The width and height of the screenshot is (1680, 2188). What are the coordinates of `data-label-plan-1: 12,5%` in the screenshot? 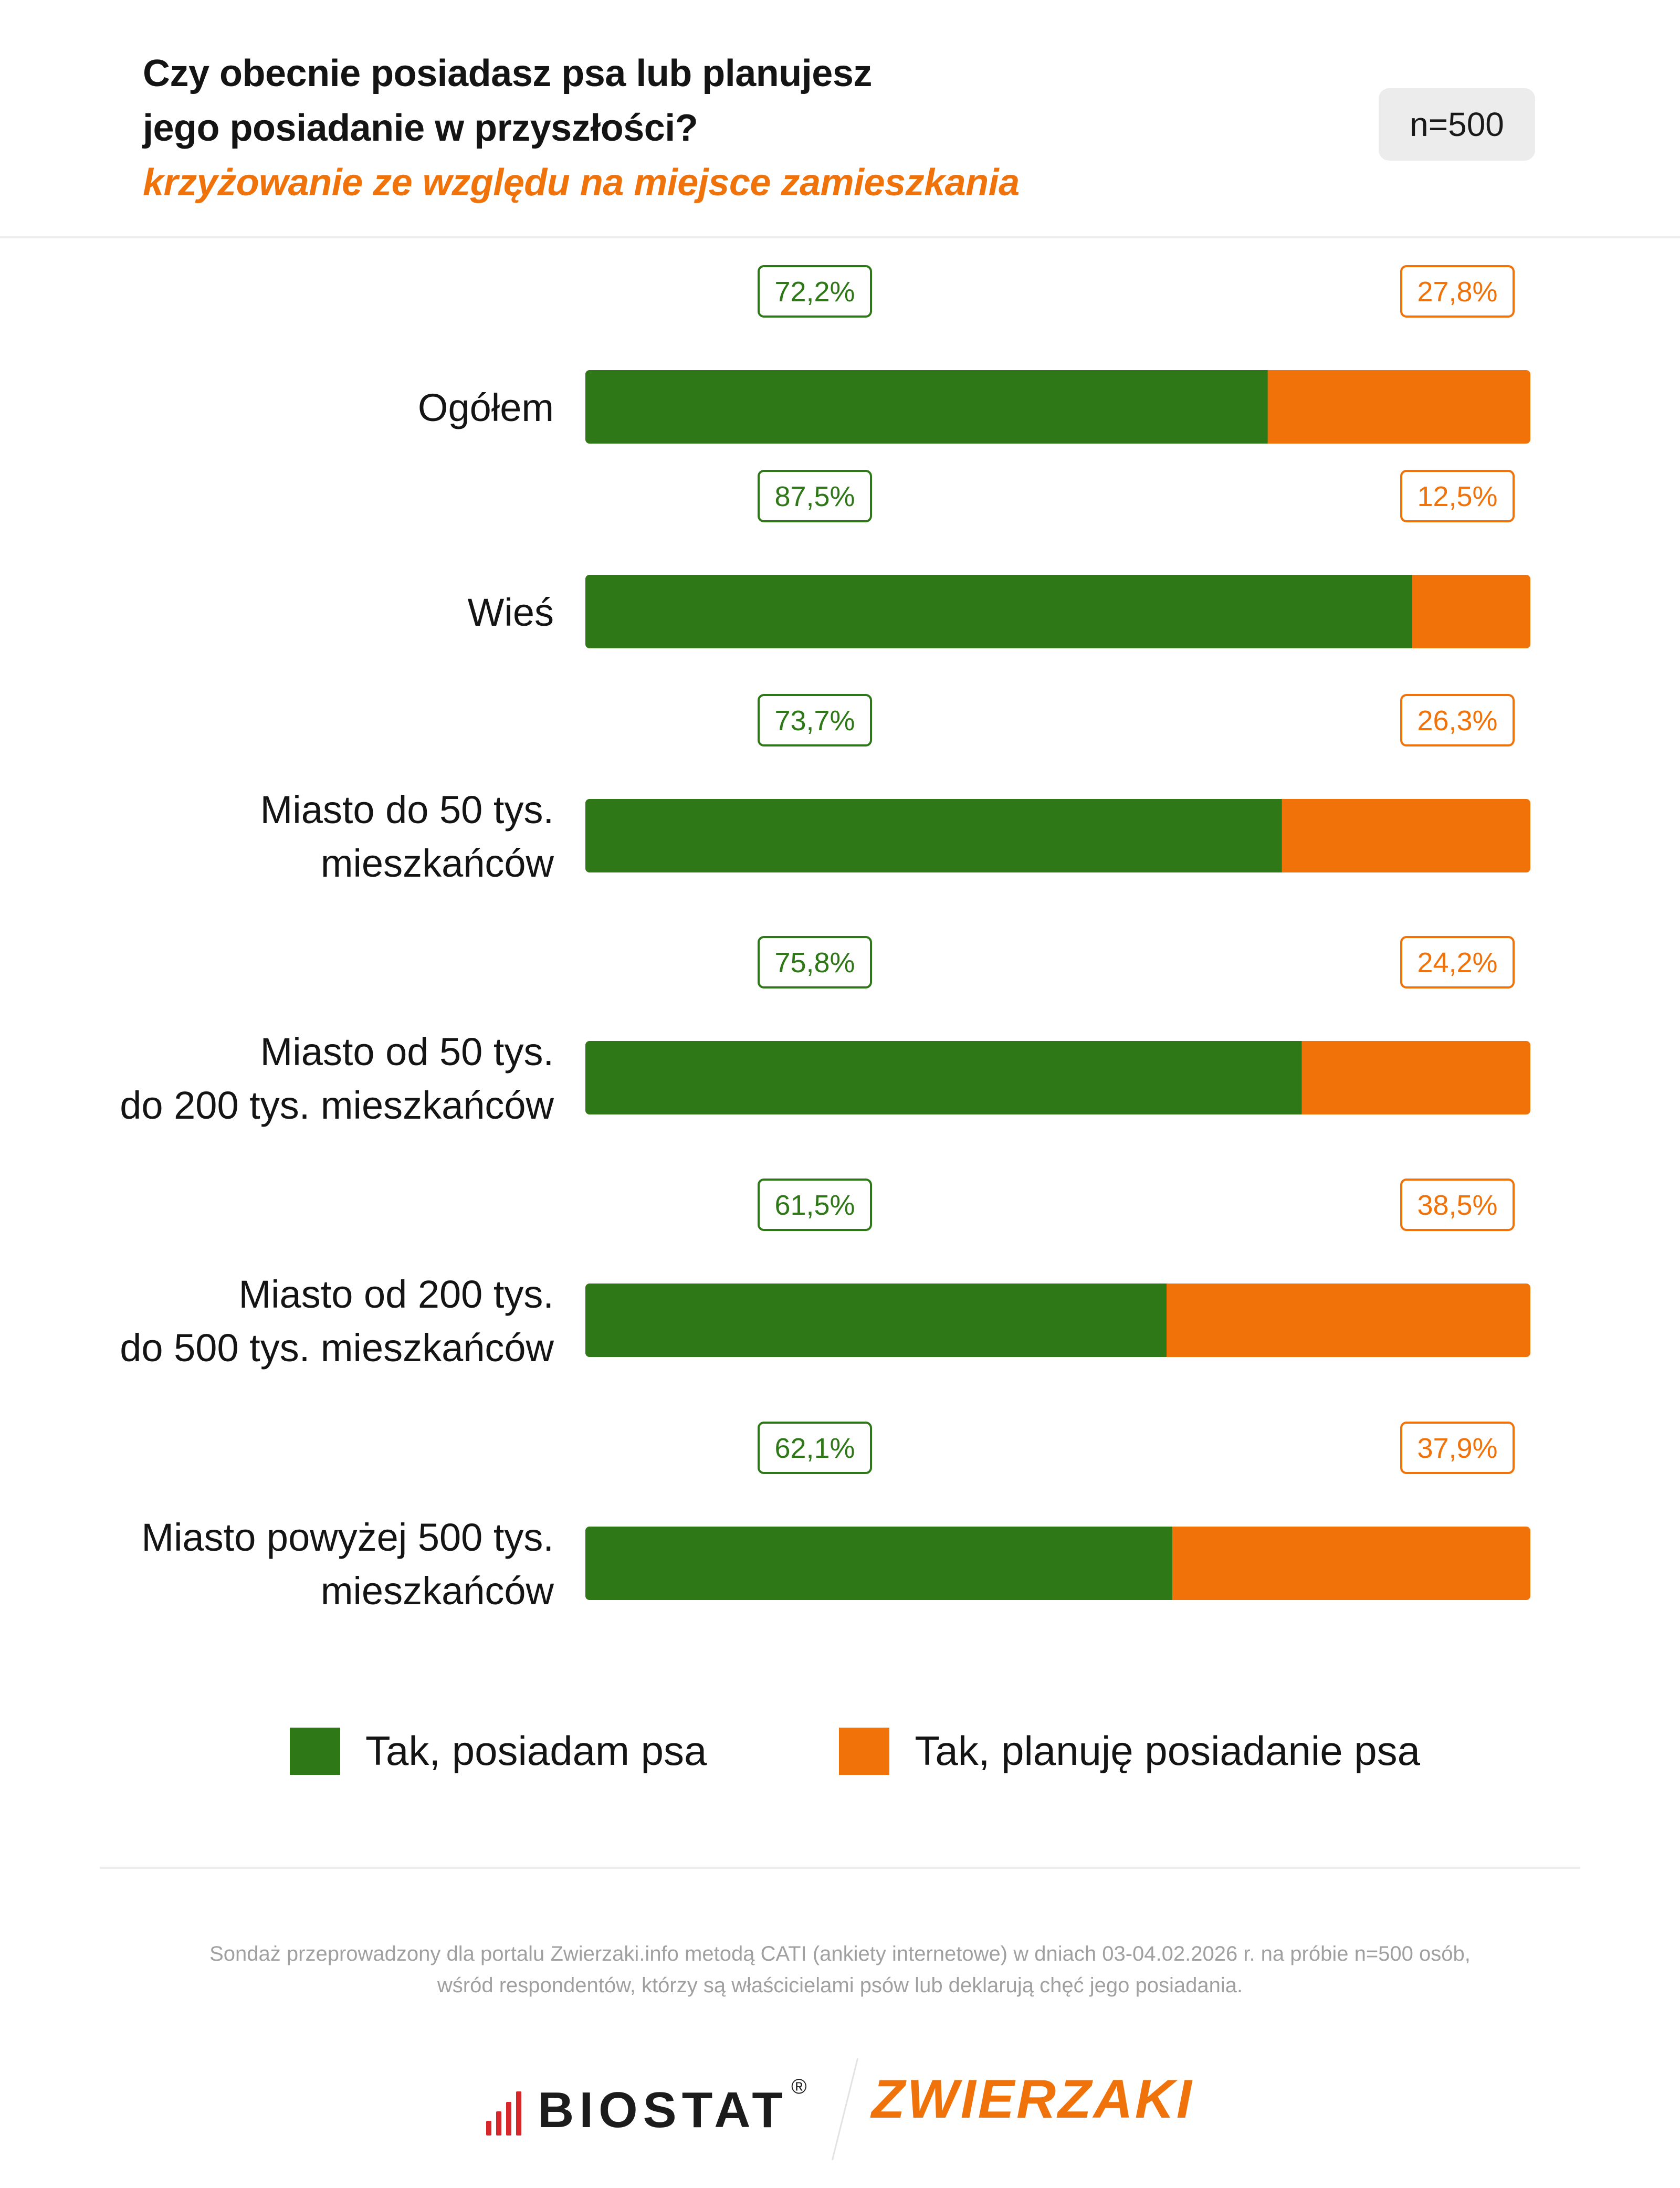 It's located at (1457, 497).